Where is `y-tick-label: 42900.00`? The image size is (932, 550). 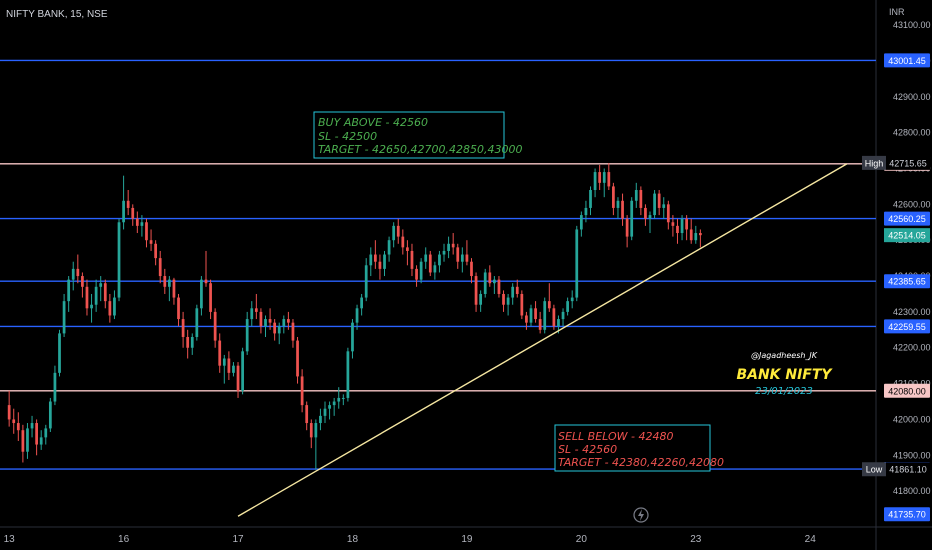 y-tick-label: 42900.00 is located at coordinates (912, 97).